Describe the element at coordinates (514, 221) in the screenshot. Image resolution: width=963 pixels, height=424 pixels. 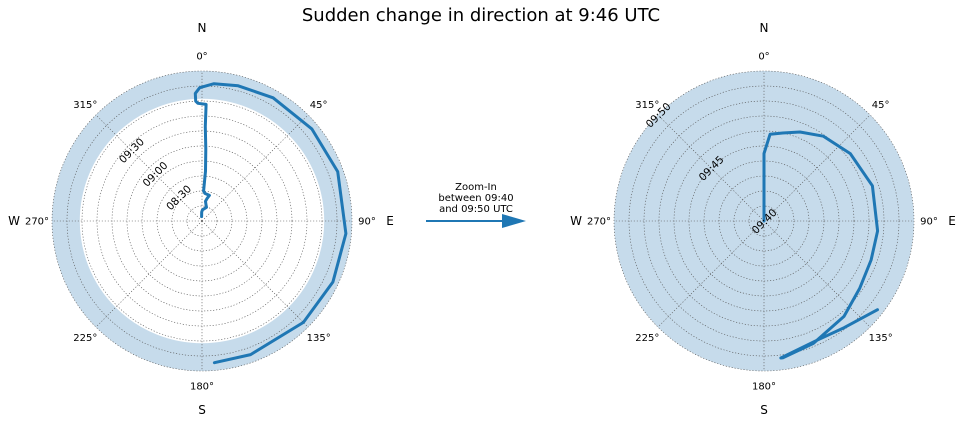
I see `zoom-arrow-head` at that location.